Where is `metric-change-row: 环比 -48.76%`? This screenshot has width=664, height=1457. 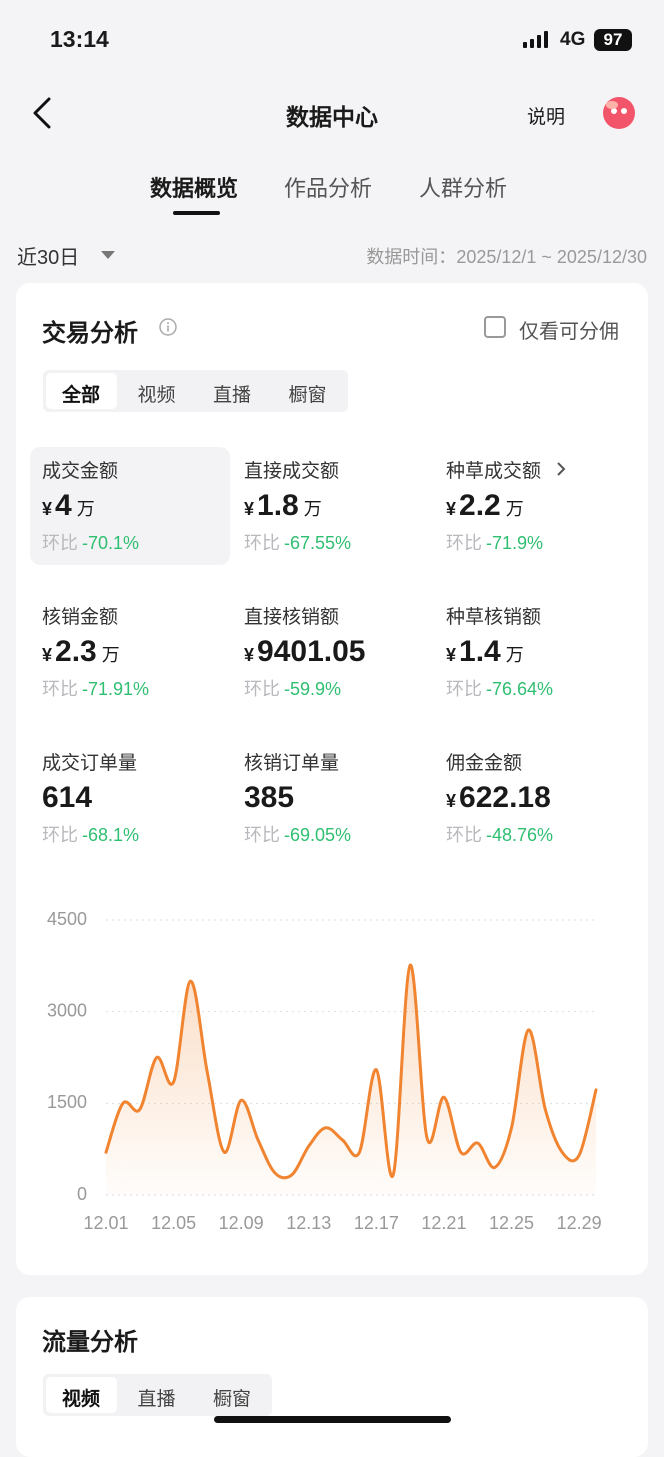 metric-change-row: 环比 -48.76% is located at coordinates (541, 834).